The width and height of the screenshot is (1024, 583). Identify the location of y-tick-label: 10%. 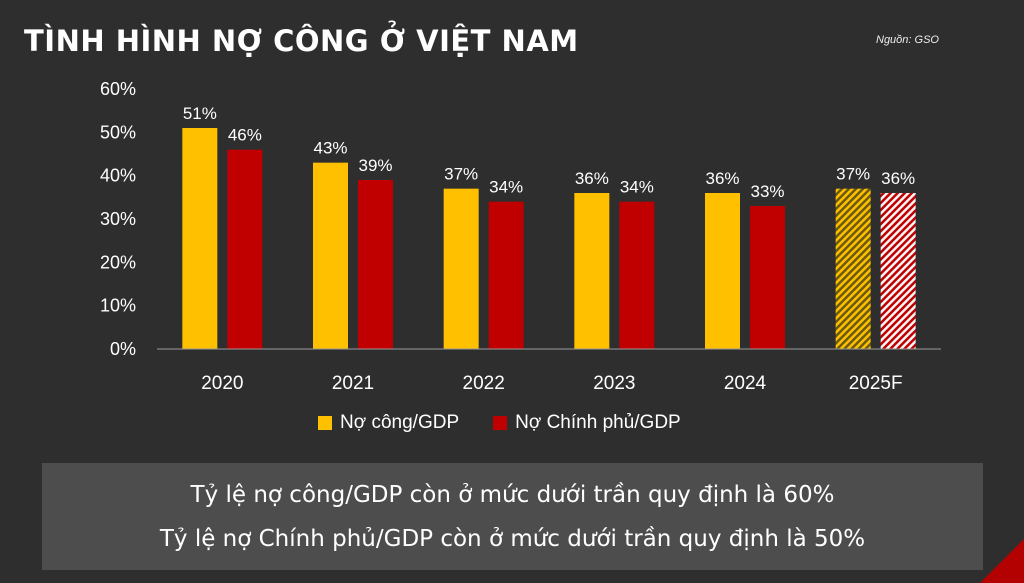
(118, 306).